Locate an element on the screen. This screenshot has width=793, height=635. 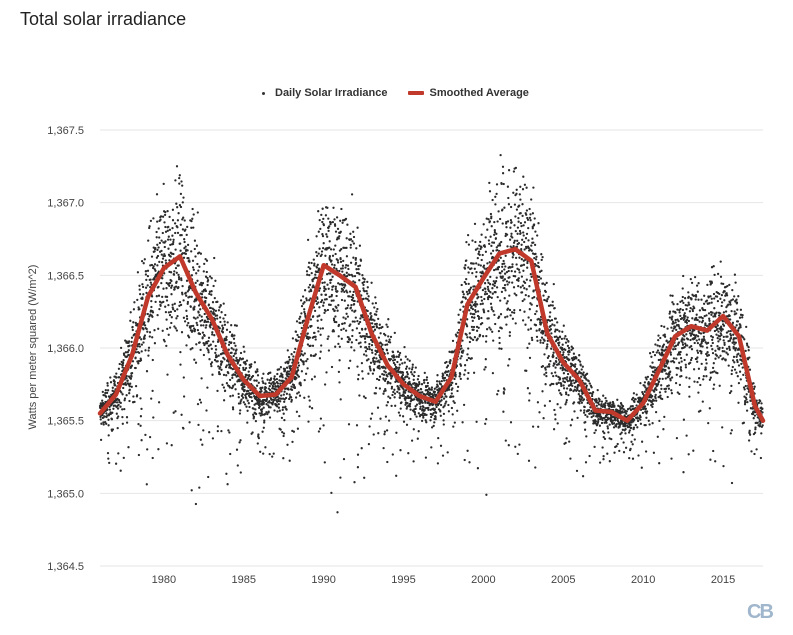
x-tick-label: 1985 is located at coordinates (244, 580).